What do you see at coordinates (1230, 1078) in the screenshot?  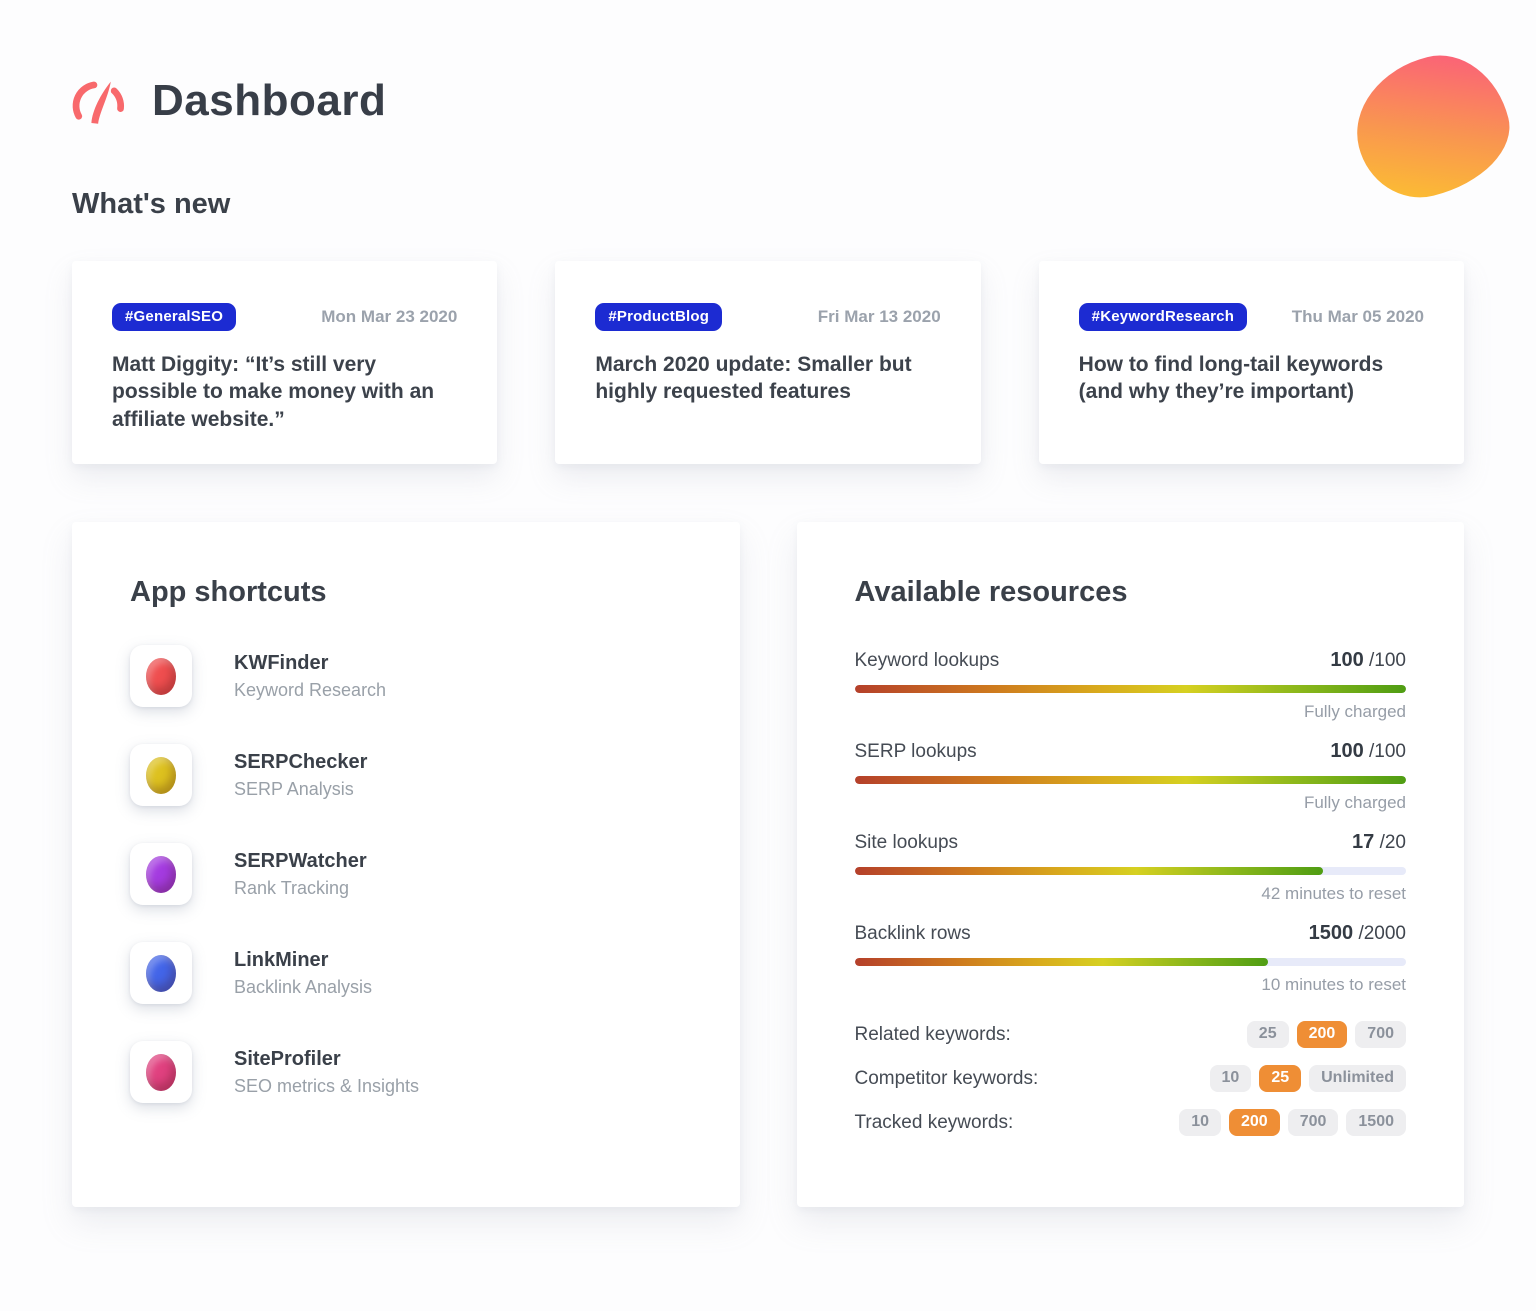 I see `plan-chip: 10` at bounding box center [1230, 1078].